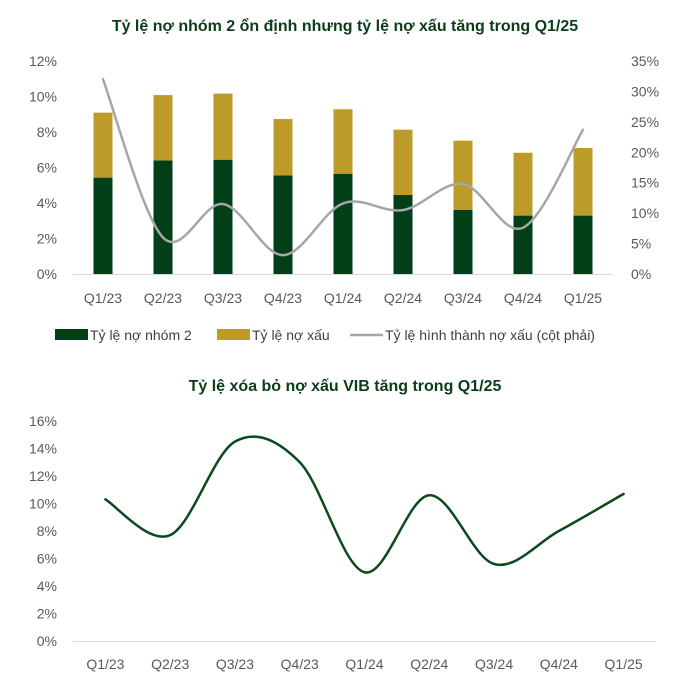  Describe the element at coordinates (170, 664) in the screenshot. I see `chart2-x-tick-label: Q2/23` at that location.